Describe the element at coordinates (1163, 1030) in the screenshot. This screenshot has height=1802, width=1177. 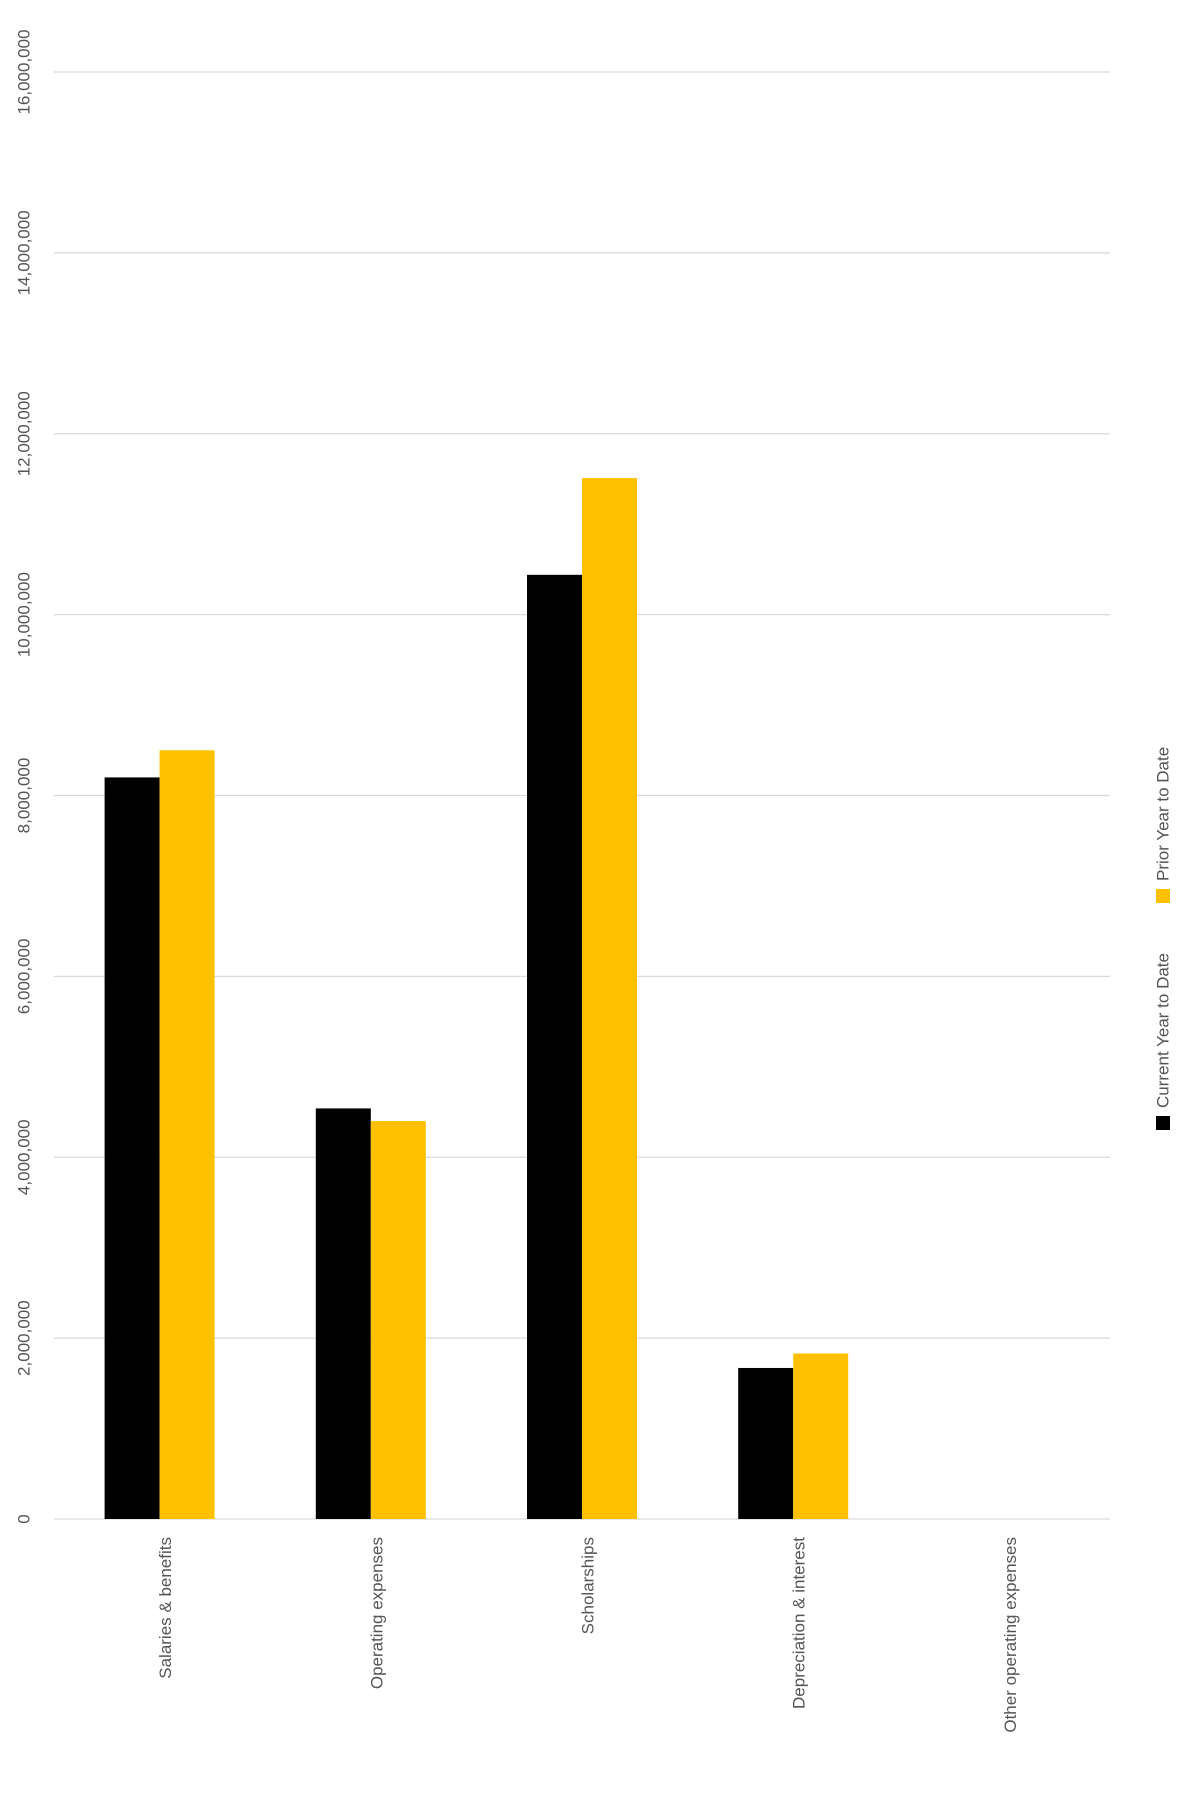
I see `legend-label: Current Year to Date` at that location.